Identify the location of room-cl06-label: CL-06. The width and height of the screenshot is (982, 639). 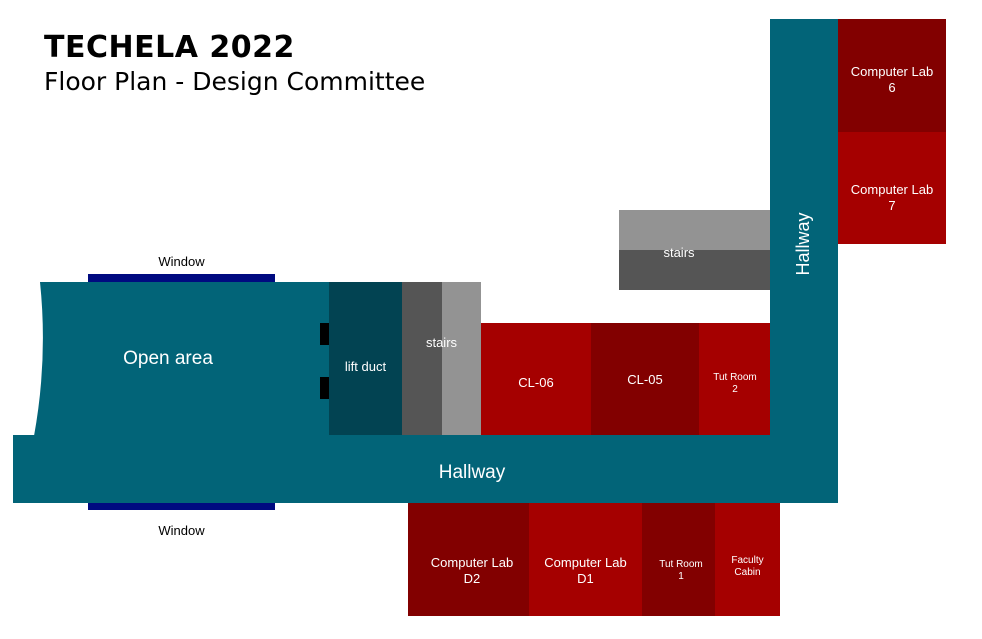
(536, 383).